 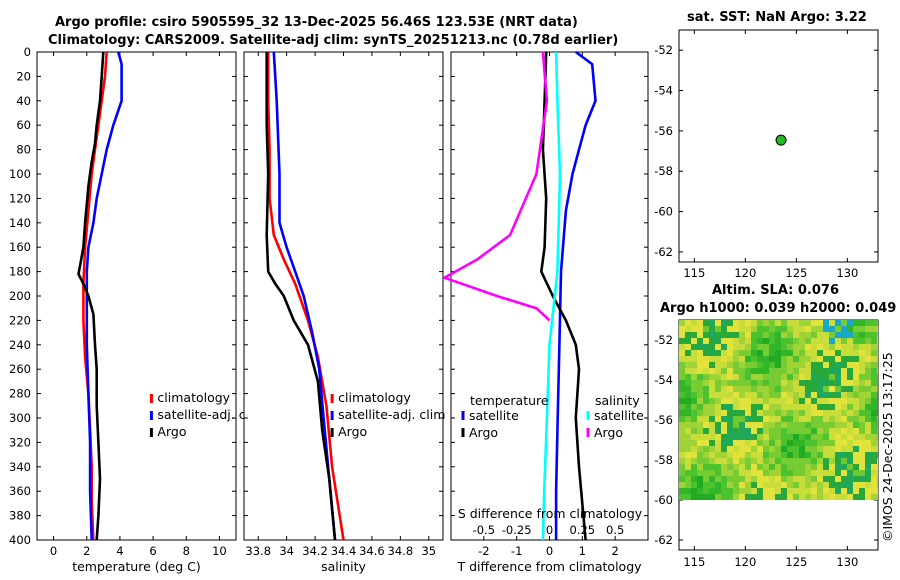 I want to click on y-tick-label: 40, so click(x=23, y=101).